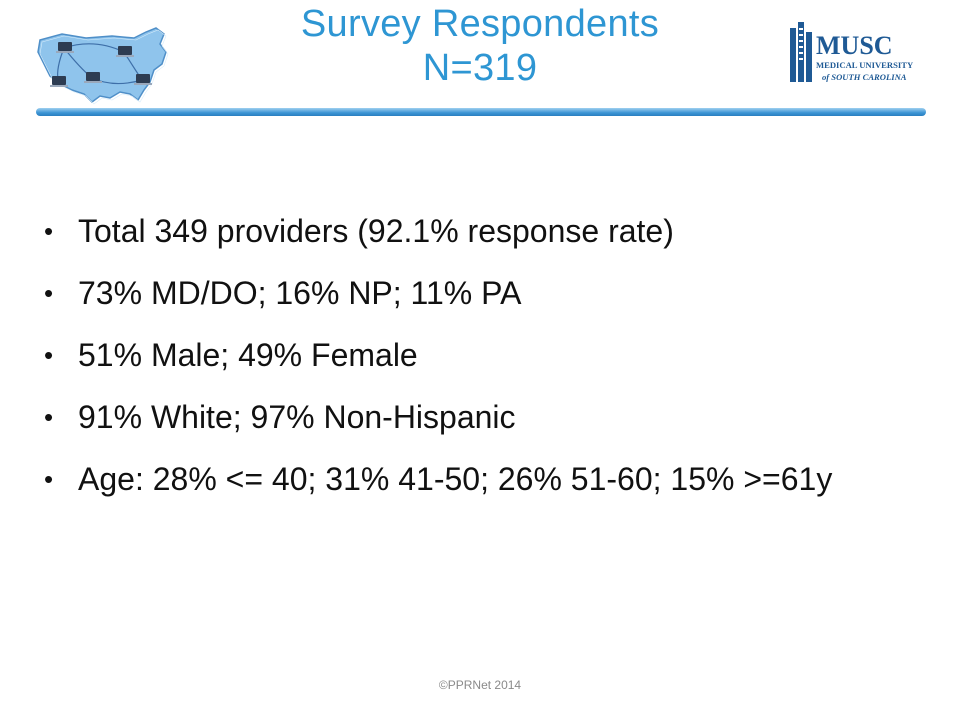 The image size is (960, 720). I want to click on bullet-text: 91% White; 97% Non-Hispanic, so click(297, 417).